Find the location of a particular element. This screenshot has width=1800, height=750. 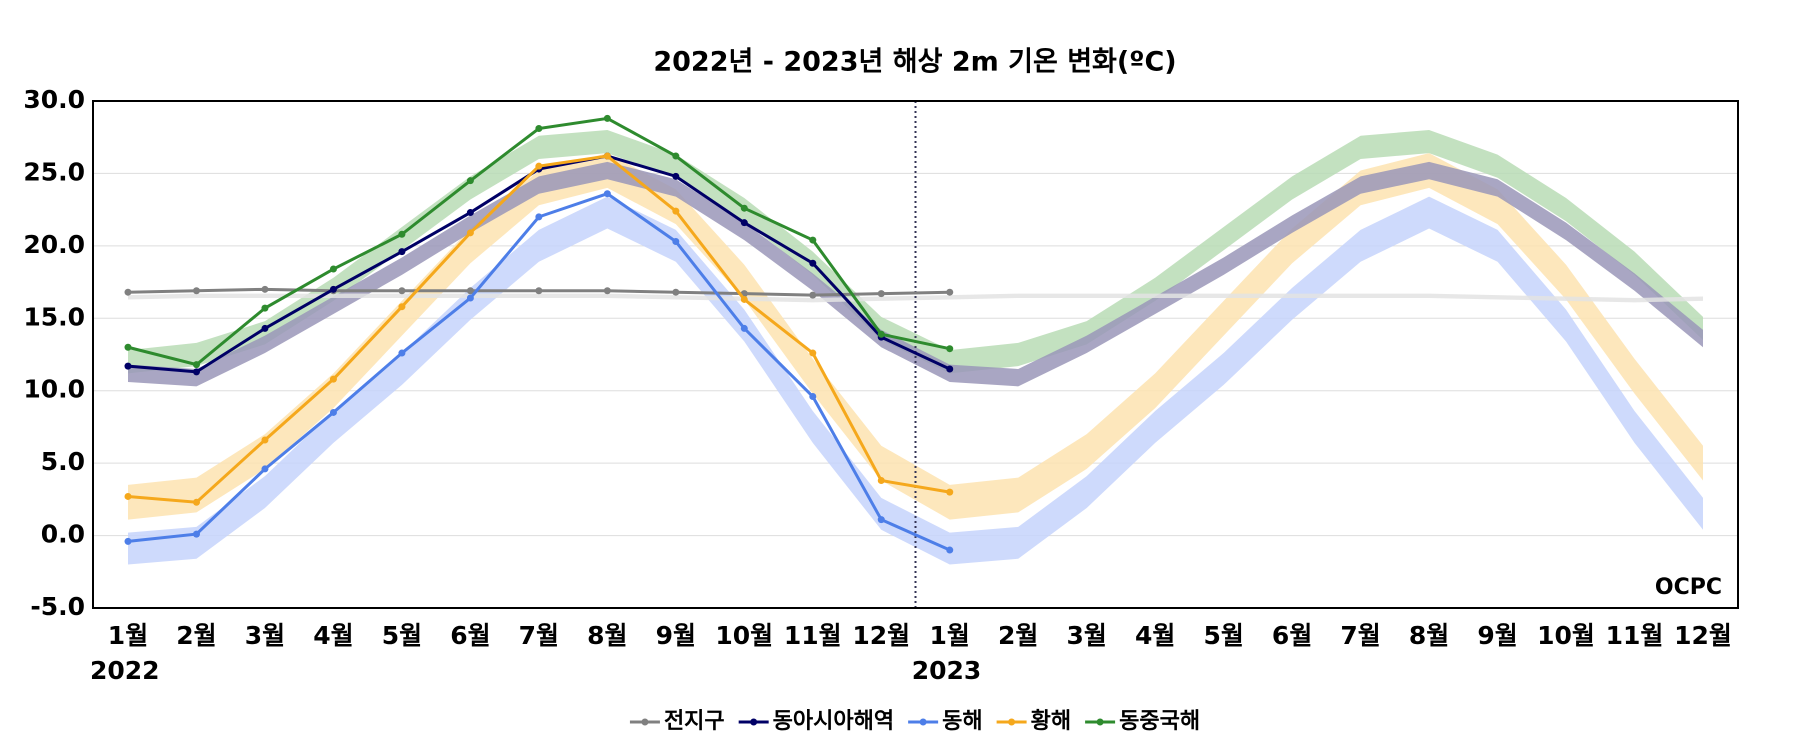

legend-label: 동중국해 is located at coordinates (1159, 721).